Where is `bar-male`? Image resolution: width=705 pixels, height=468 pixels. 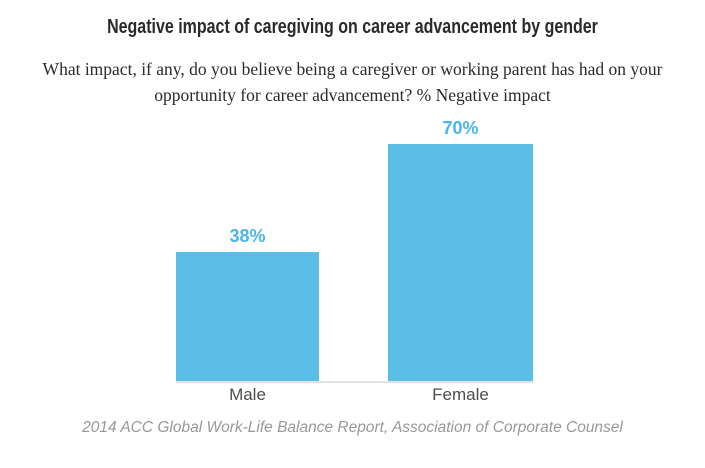 bar-male is located at coordinates (247, 316).